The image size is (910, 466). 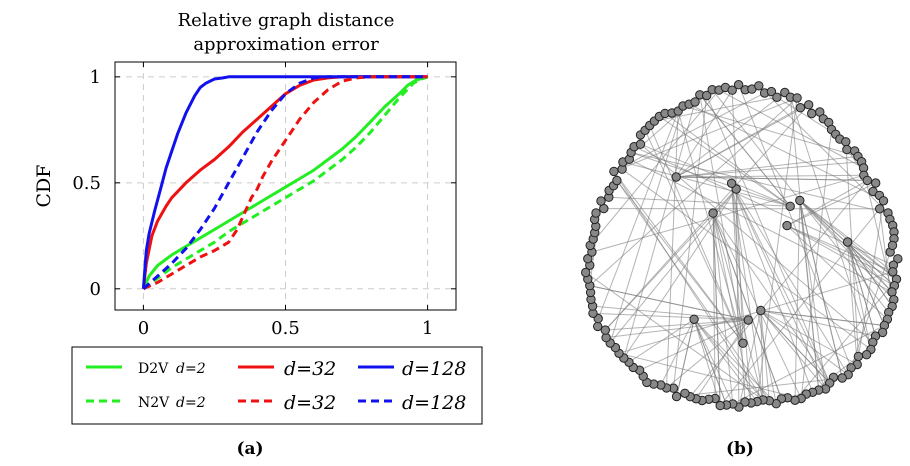 I want to click on x-tick-label: 0.5, so click(x=285, y=328).